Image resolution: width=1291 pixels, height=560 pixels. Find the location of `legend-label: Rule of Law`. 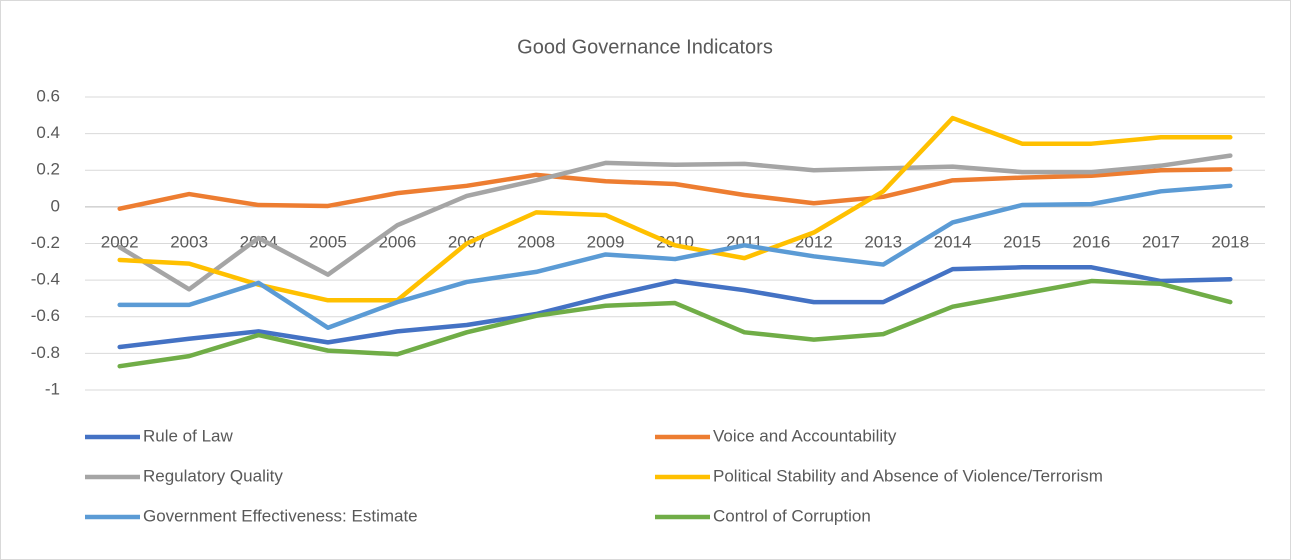

legend-label: Rule of Law is located at coordinates (188, 435).